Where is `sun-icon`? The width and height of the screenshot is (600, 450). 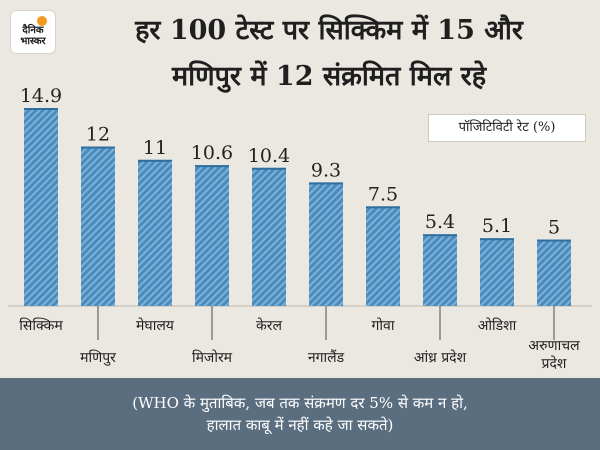 sun-icon is located at coordinates (42, 21).